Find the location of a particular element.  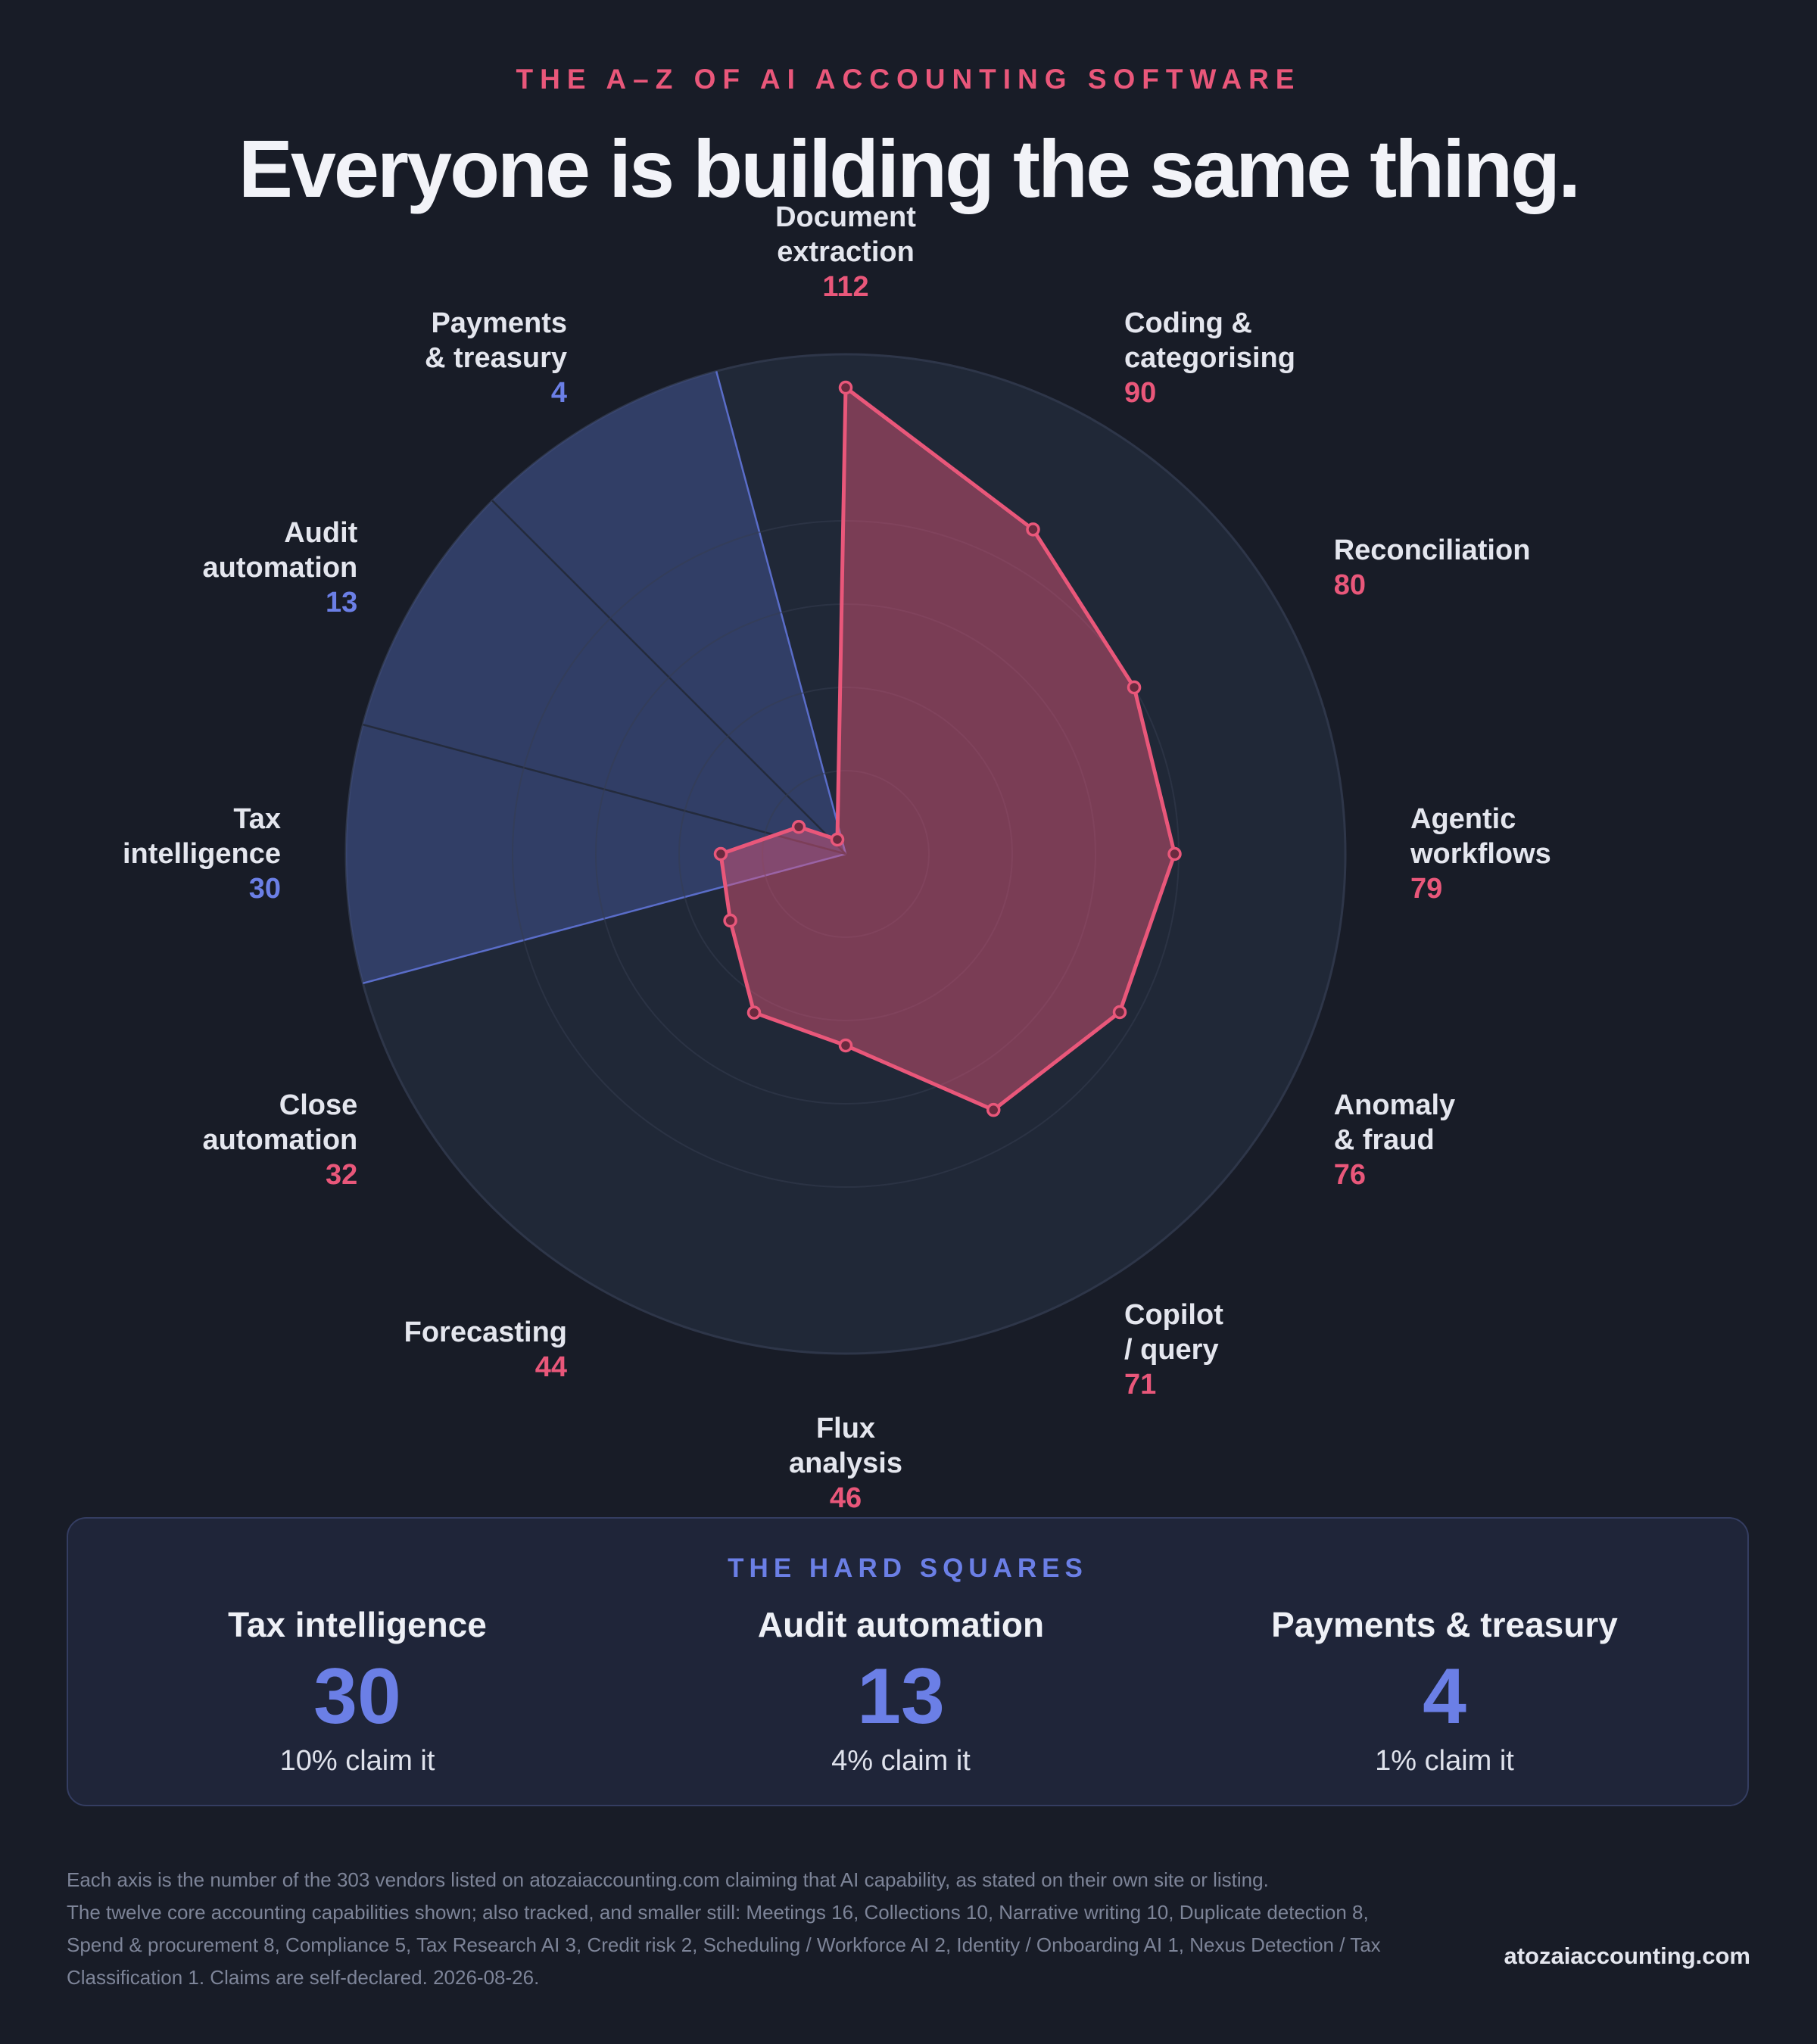

axis-label: Payments & treasury 4 is located at coordinates (408, 358).